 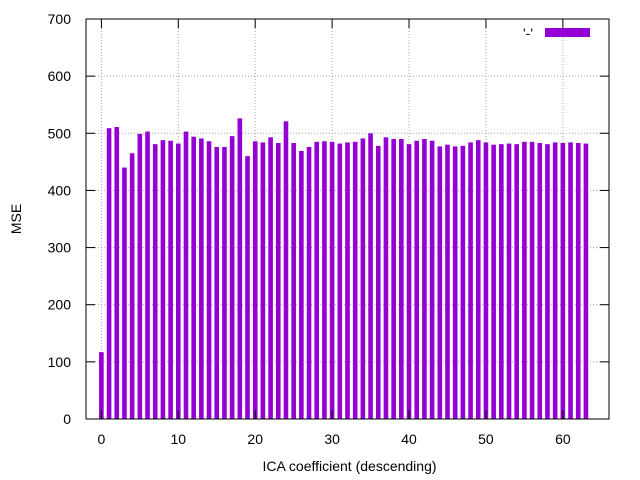 What do you see at coordinates (101, 439) in the screenshot?
I see `x-tick-label: 0` at bounding box center [101, 439].